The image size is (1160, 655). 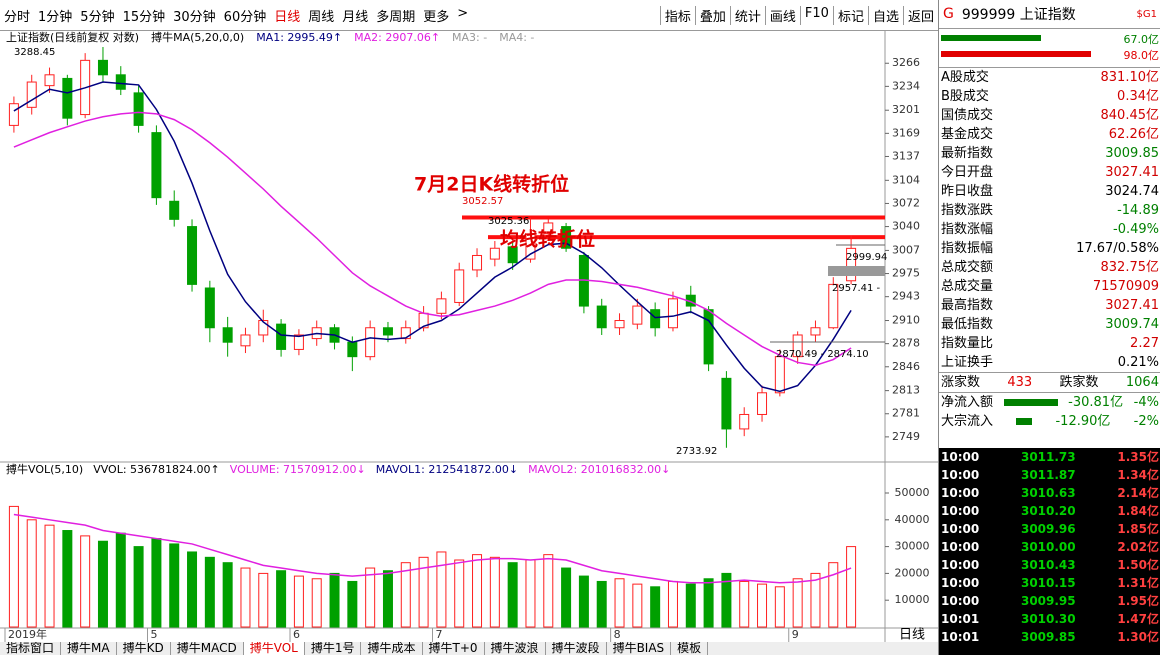 I want to click on tab: 搏牛VOL, so click(x=274, y=648).